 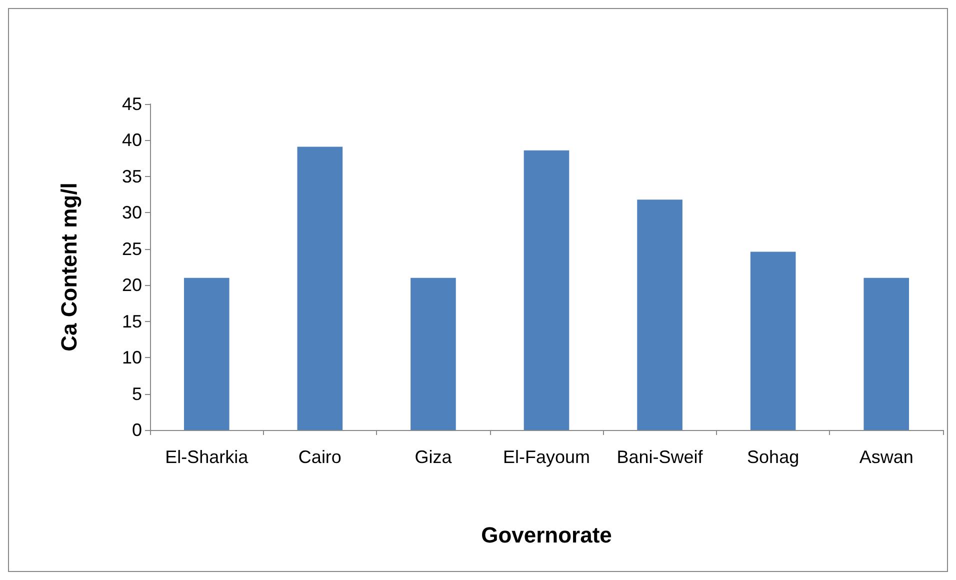 I want to click on y-tick-label: 0, so click(x=137, y=430).